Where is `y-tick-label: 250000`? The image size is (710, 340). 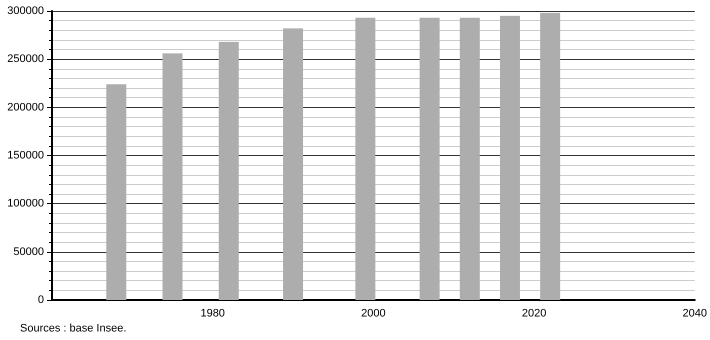 y-tick-label: 250000 is located at coordinates (25, 59).